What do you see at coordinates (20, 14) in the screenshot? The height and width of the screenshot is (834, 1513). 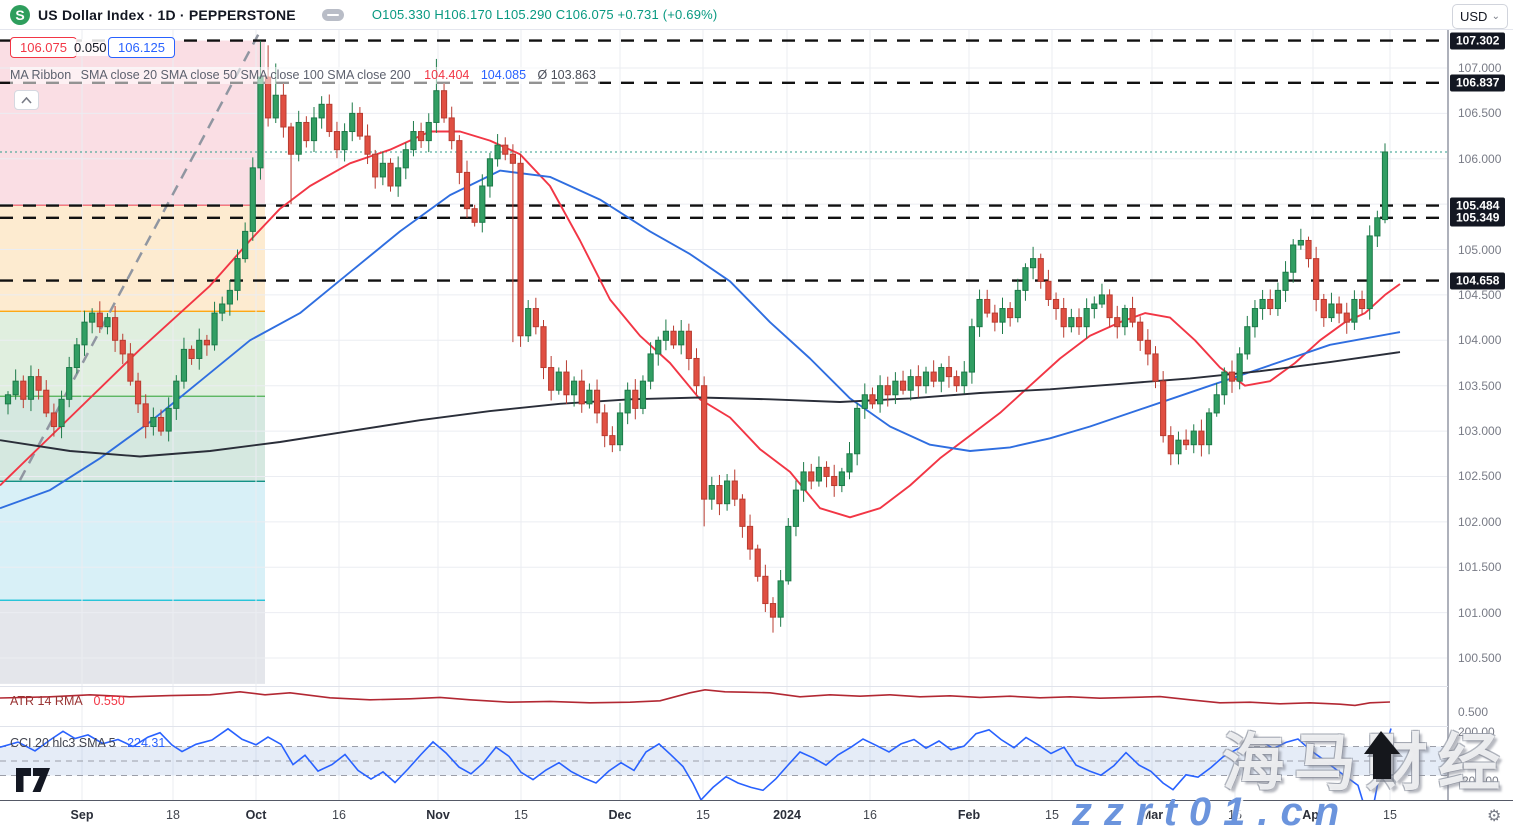 I see `symbol-logo-icon: S` at bounding box center [20, 14].